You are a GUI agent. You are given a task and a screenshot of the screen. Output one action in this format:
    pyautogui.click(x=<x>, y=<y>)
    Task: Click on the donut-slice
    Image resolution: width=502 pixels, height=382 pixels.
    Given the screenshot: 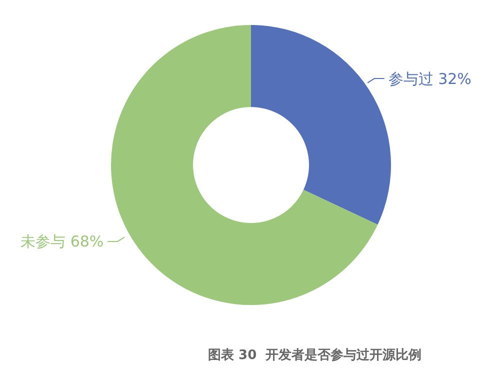 What is the action you would take?
    pyautogui.click(x=321, y=125)
    